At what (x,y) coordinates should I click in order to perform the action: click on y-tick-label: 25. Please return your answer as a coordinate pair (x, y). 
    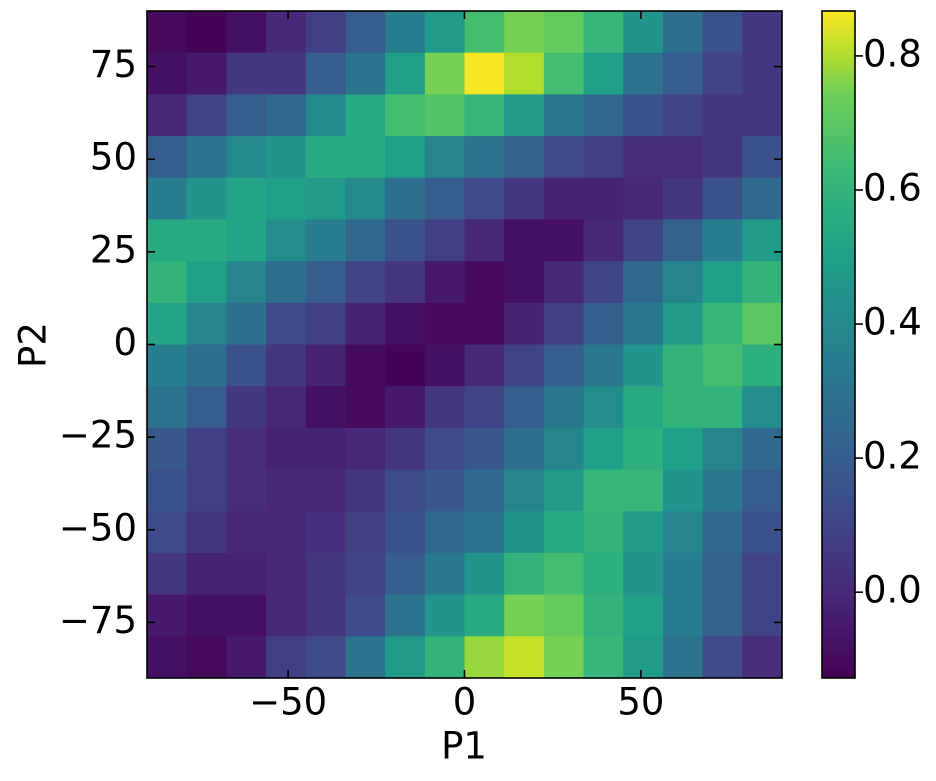
    Looking at the image, I should click on (113, 249).